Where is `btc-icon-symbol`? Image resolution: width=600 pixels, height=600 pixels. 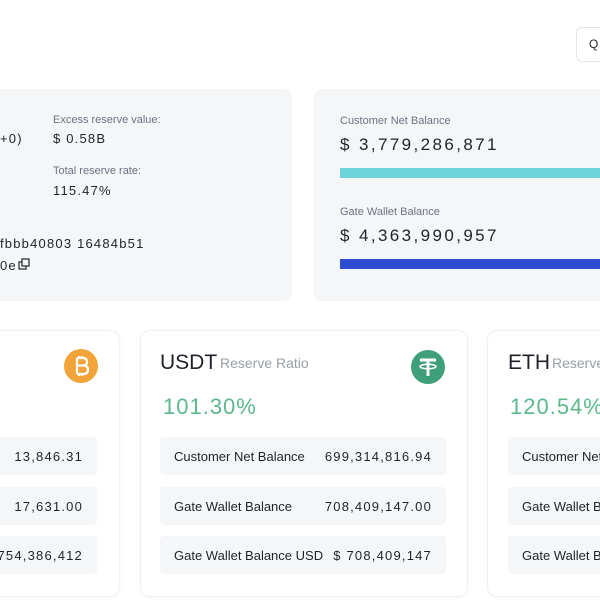 btc-icon-symbol is located at coordinates (82, 366).